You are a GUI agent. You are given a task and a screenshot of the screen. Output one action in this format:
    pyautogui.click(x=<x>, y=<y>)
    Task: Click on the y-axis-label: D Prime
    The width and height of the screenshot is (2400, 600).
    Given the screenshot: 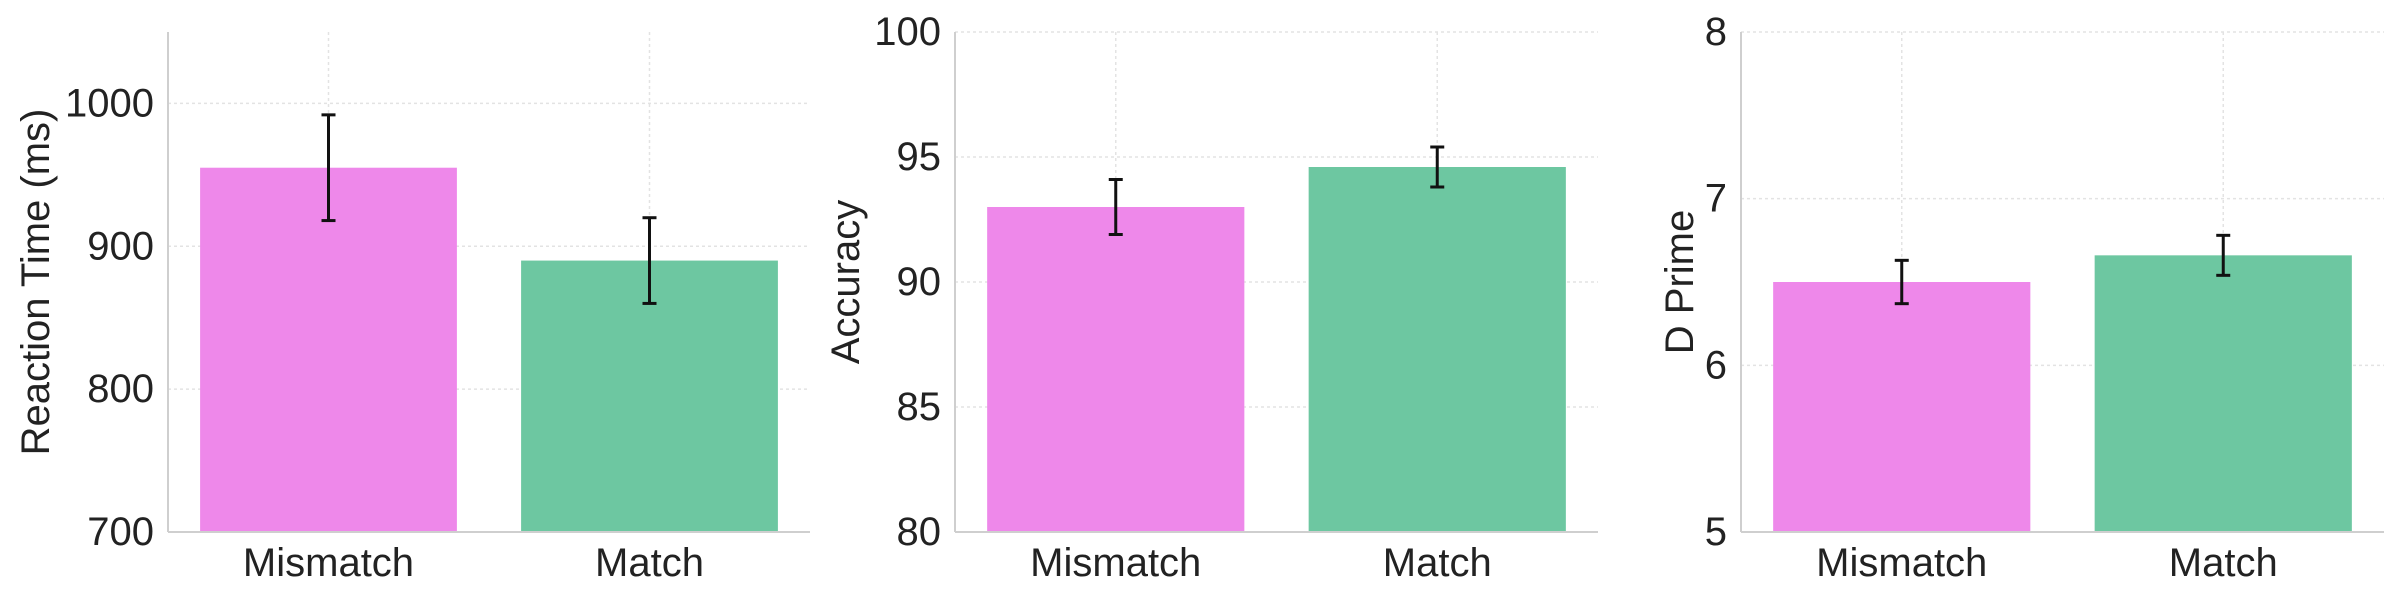 What is the action you would take?
    pyautogui.click(x=1680, y=282)
    